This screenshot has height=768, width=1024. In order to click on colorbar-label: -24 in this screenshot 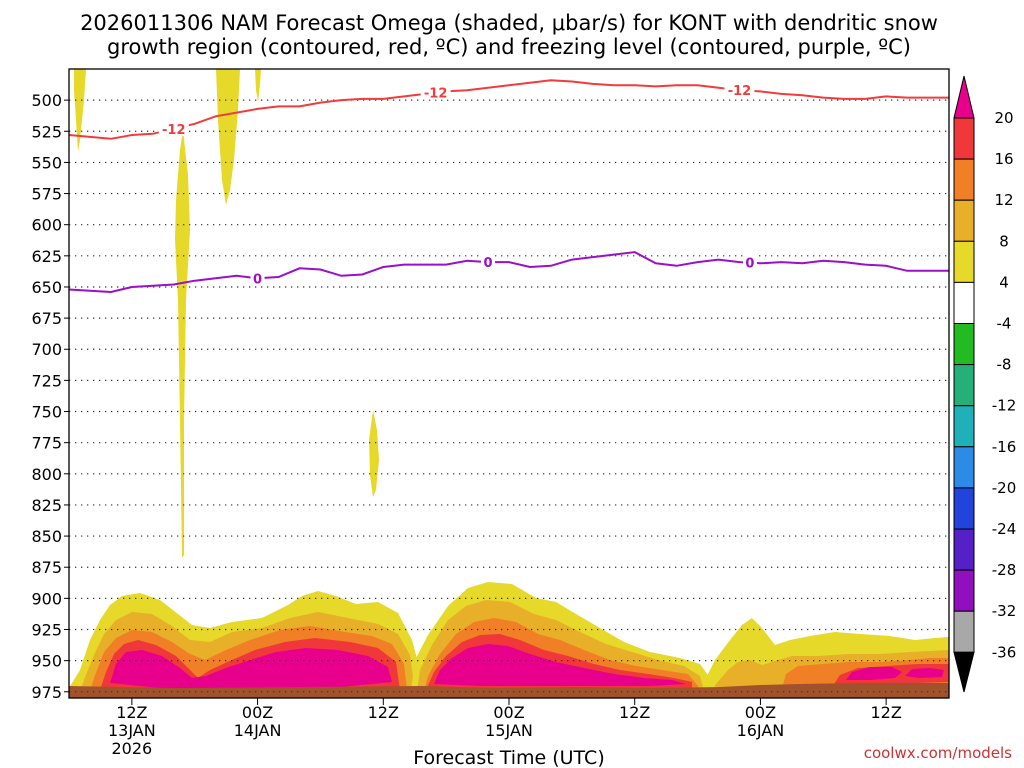, I will do `click(1004, 529)`.